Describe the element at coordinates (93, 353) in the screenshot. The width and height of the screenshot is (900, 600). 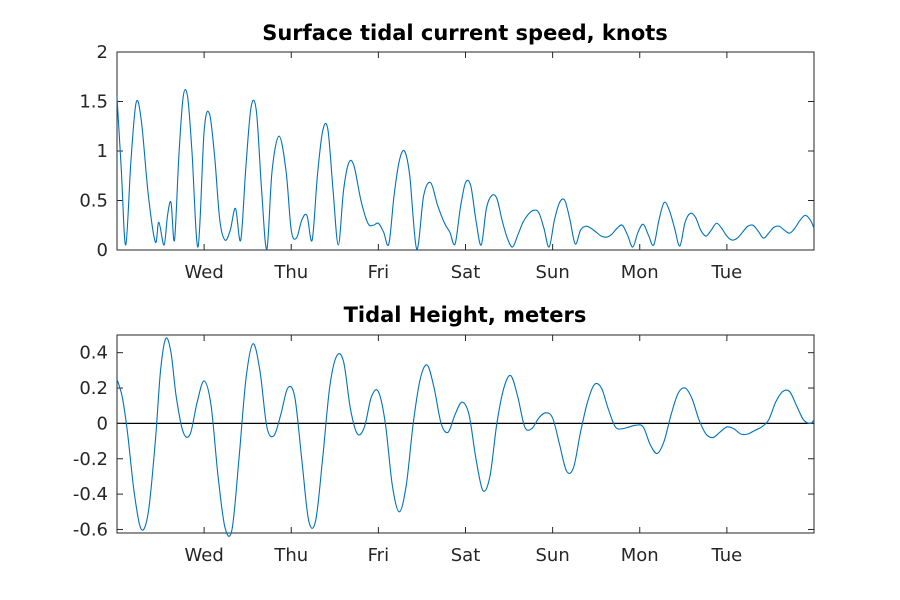
I see `tidal-height-ytick-label: 0.4` at that location.